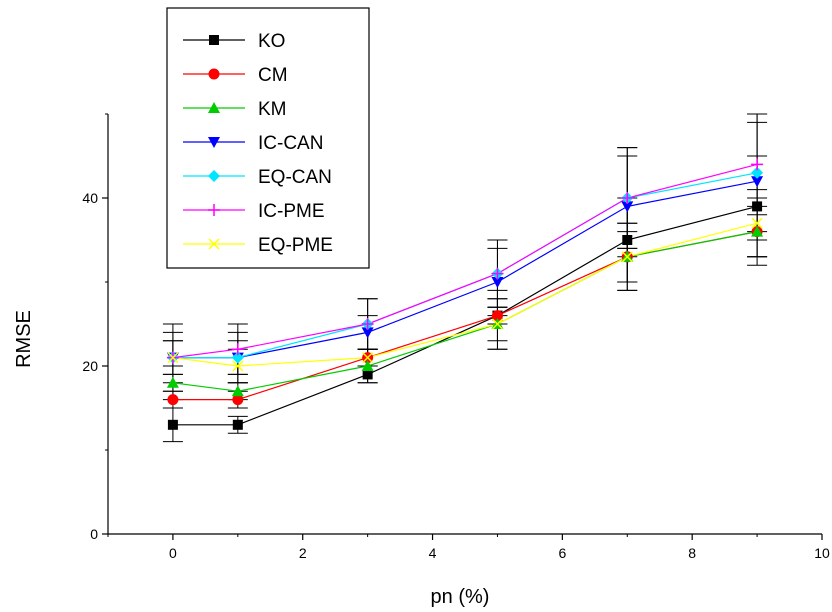 Image resolution: width=832 pixels, height=612 pixels. Describe the element at coordinates (562, 553) in the screenshot. I see `x-tick-label: 6` at that location.